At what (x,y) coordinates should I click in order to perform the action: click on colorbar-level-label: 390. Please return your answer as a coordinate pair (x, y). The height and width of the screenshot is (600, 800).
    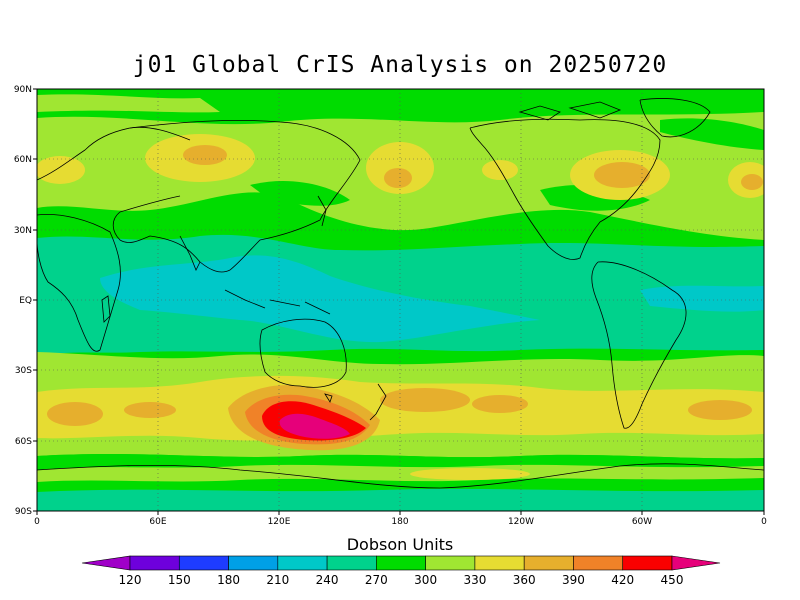
    Looking at the image, I should click on (573, 580).